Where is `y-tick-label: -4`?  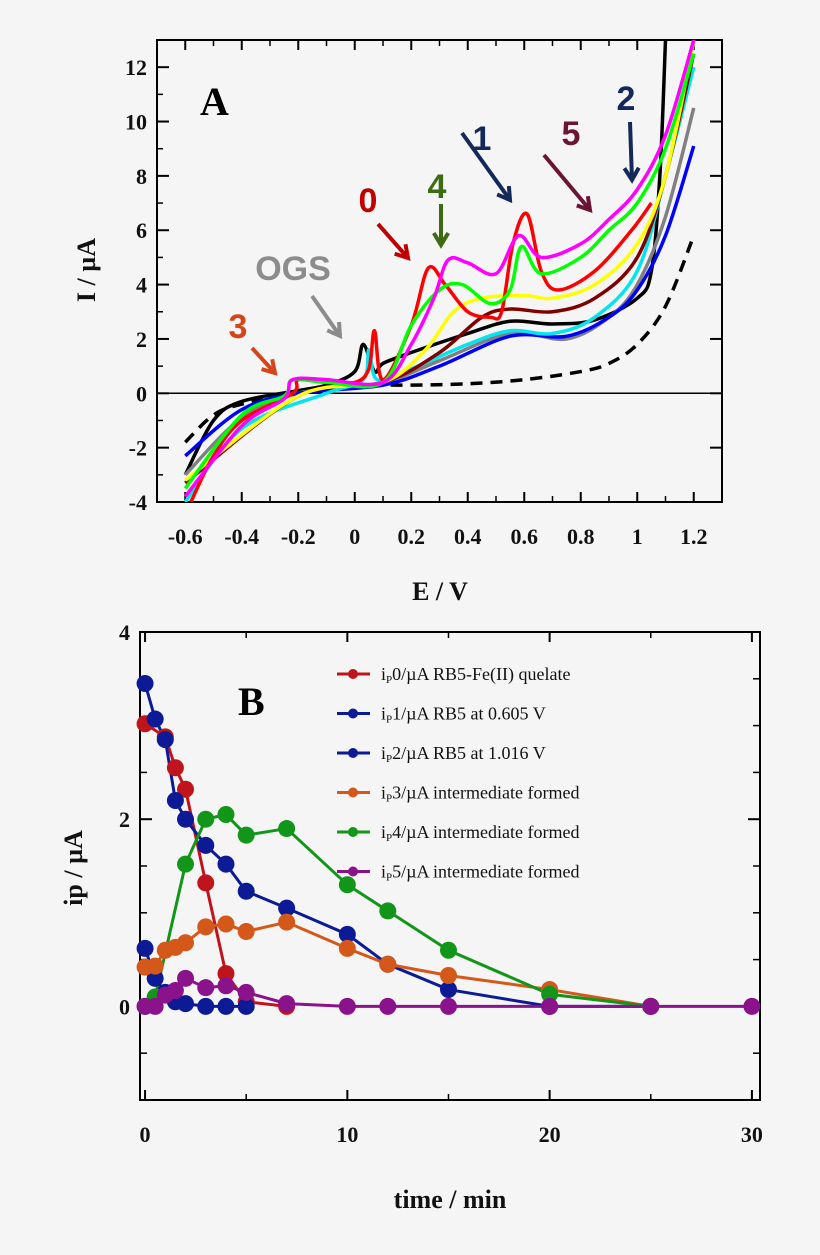 y-tick-label: -4 is located at coordinates (138, 502).